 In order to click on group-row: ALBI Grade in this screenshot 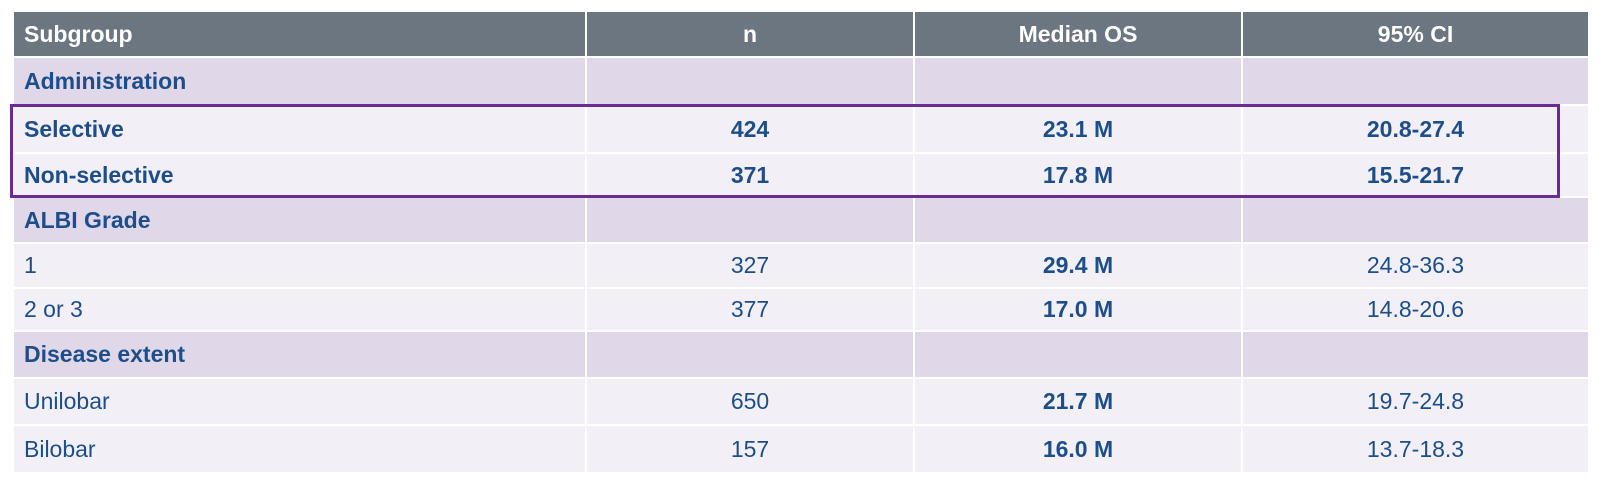, I will do `click(801, 220)`.